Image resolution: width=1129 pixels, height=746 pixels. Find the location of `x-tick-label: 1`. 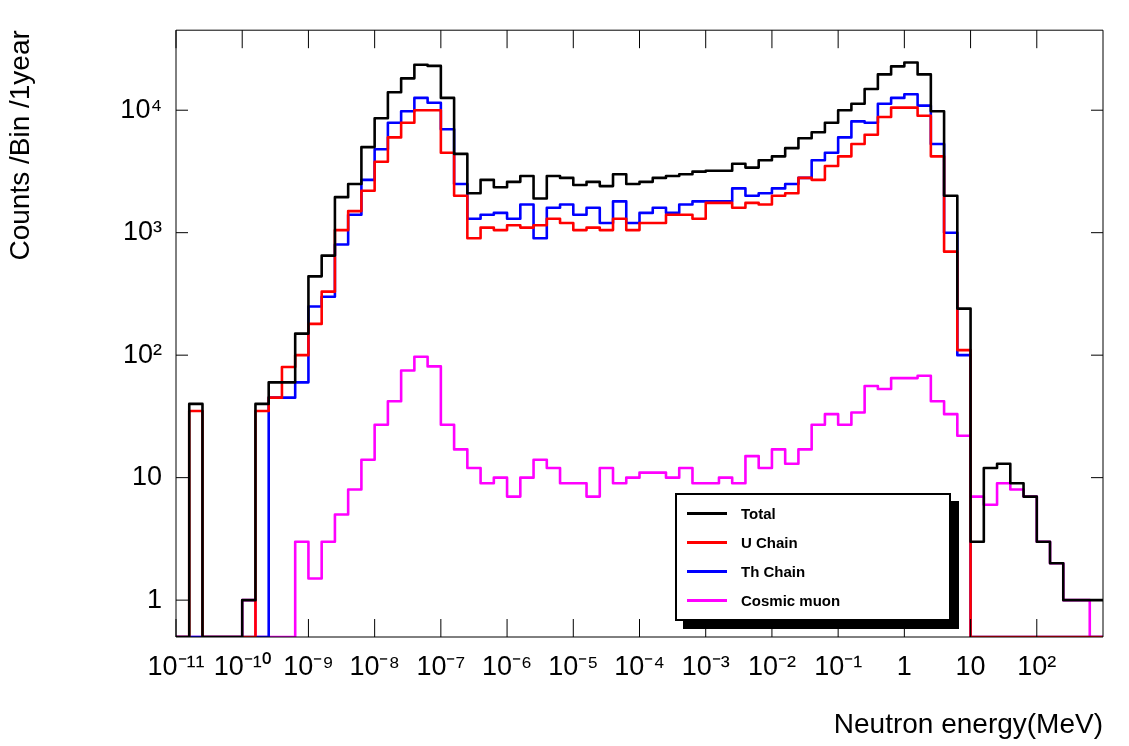

x-tick-label: 1 is located at coordinates (904, 665).